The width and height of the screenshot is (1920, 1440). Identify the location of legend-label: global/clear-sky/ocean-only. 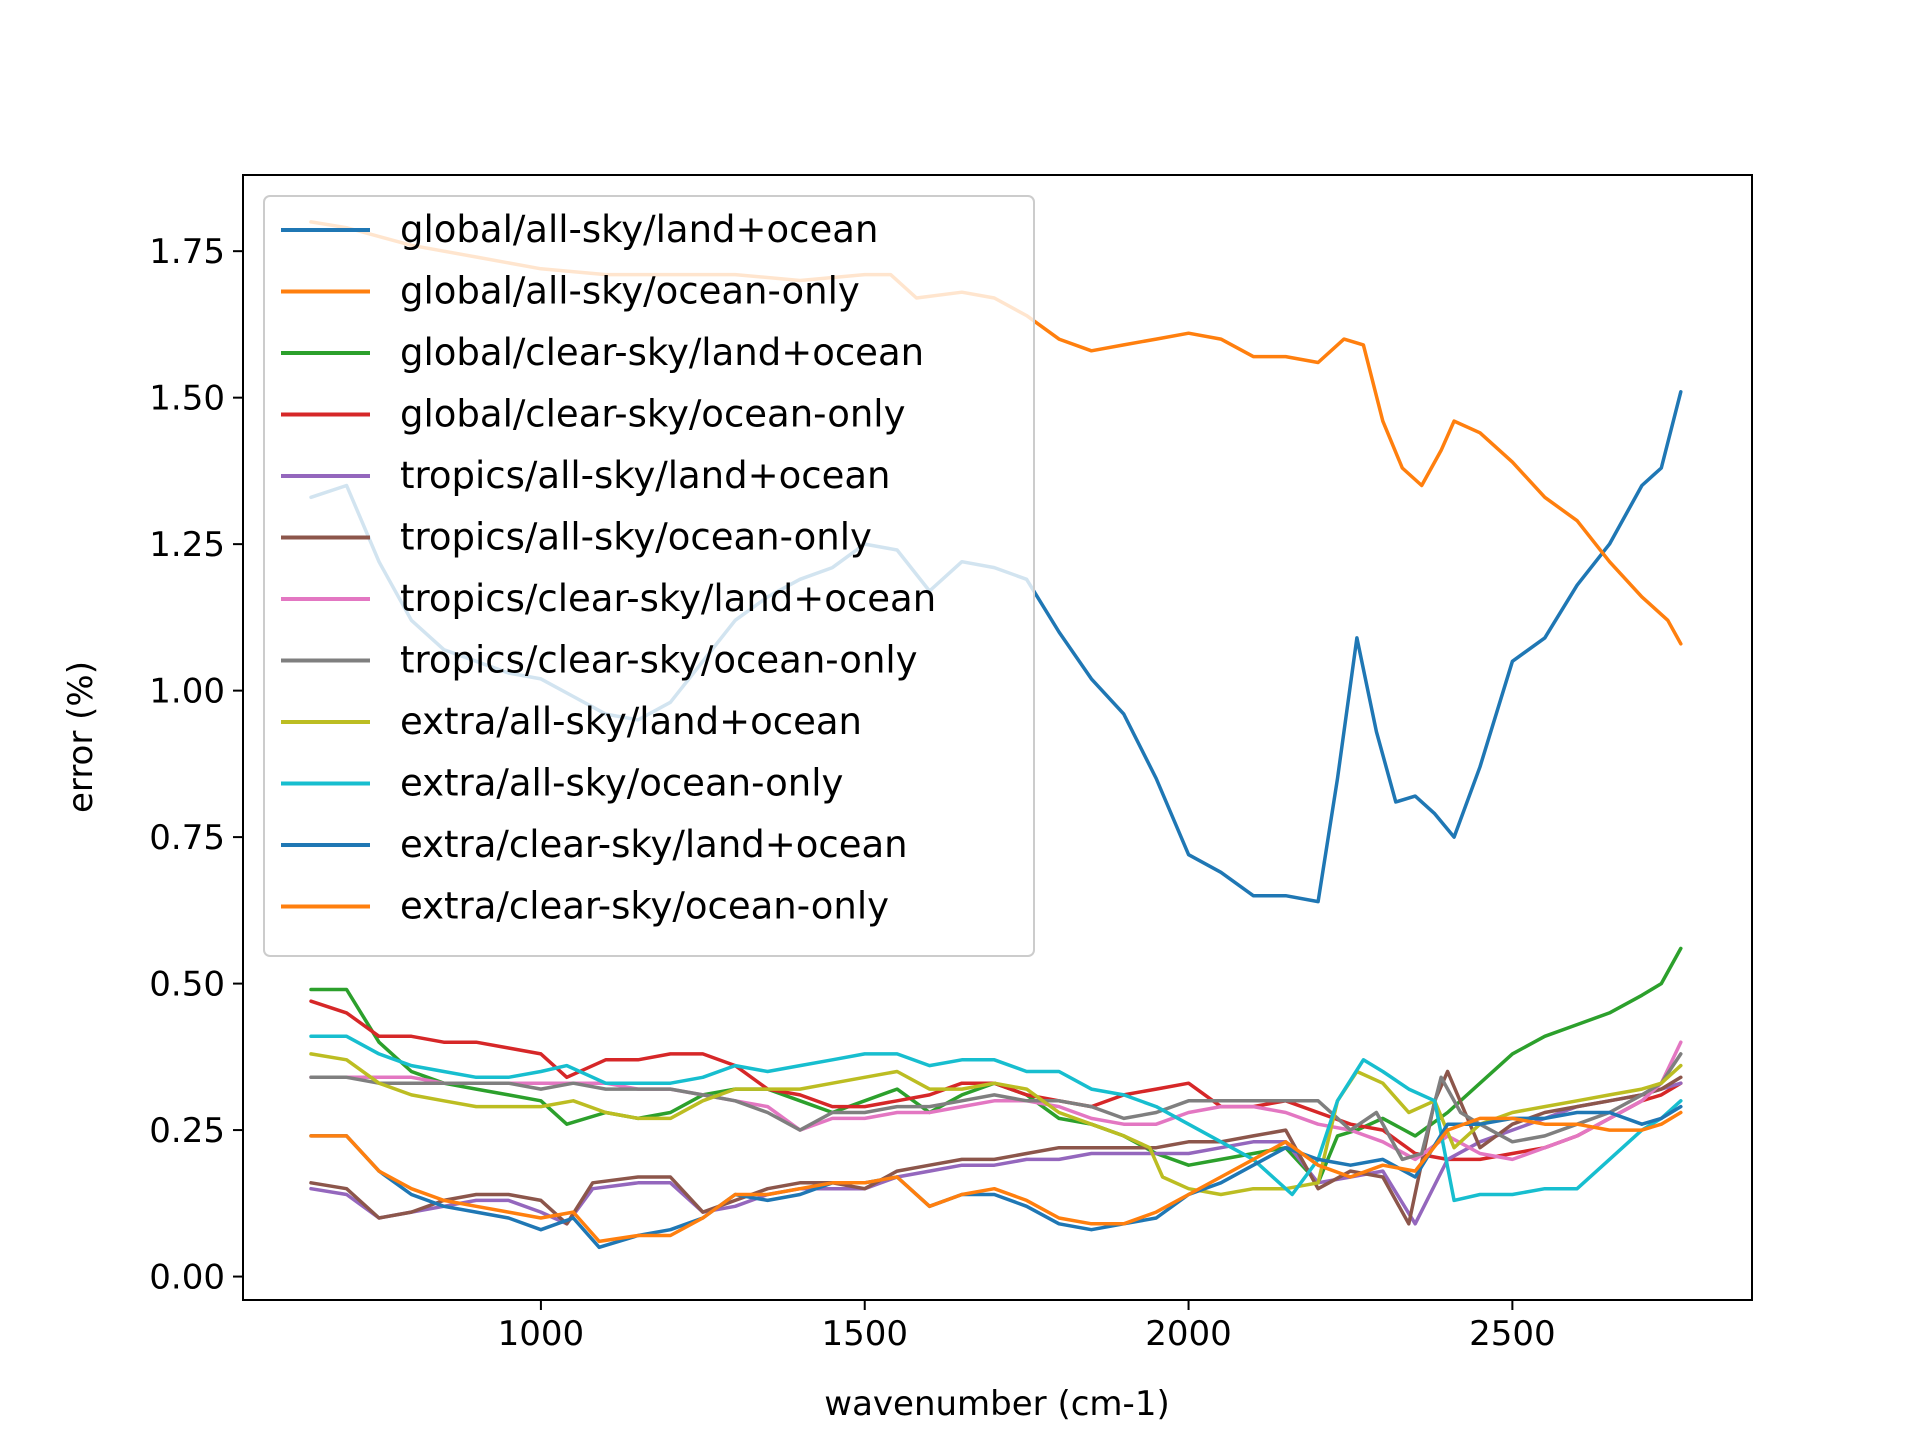
(652, 414).